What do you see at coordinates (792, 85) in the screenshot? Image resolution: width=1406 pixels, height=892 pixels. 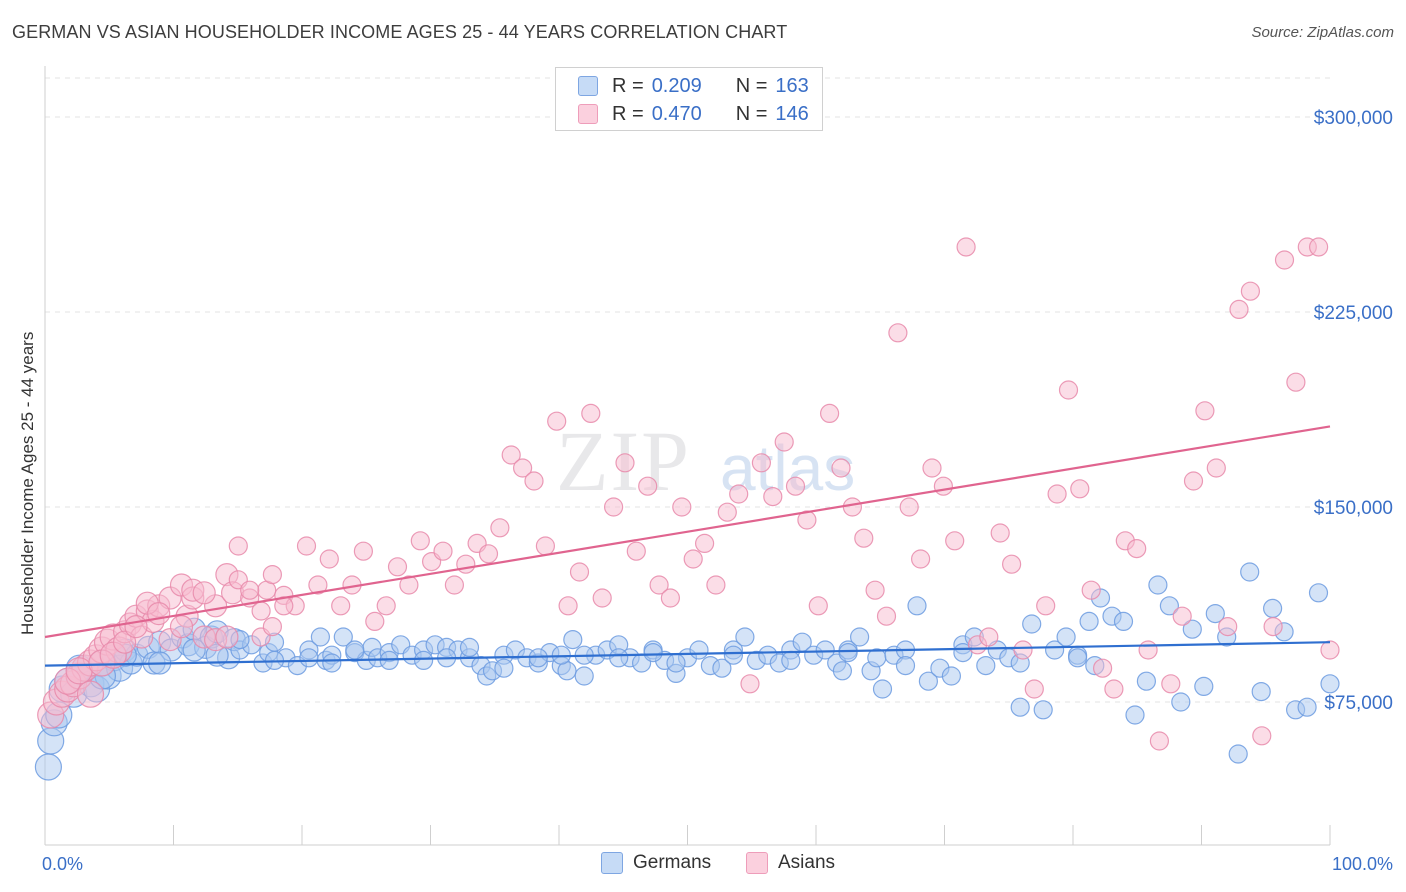 I see `legend-n-value: 163` at bounding box center [792, 85].